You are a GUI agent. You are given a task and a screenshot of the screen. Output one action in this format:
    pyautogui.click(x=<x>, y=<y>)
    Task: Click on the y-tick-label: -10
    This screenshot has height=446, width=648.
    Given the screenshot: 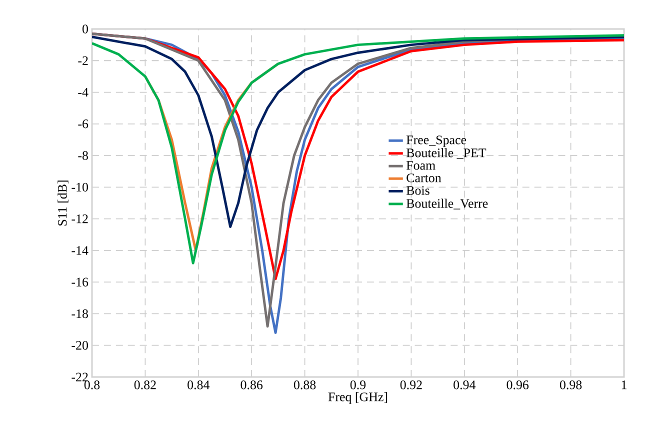 What is the action you would take?
    pyautogui.click(x=80, y=187)
    